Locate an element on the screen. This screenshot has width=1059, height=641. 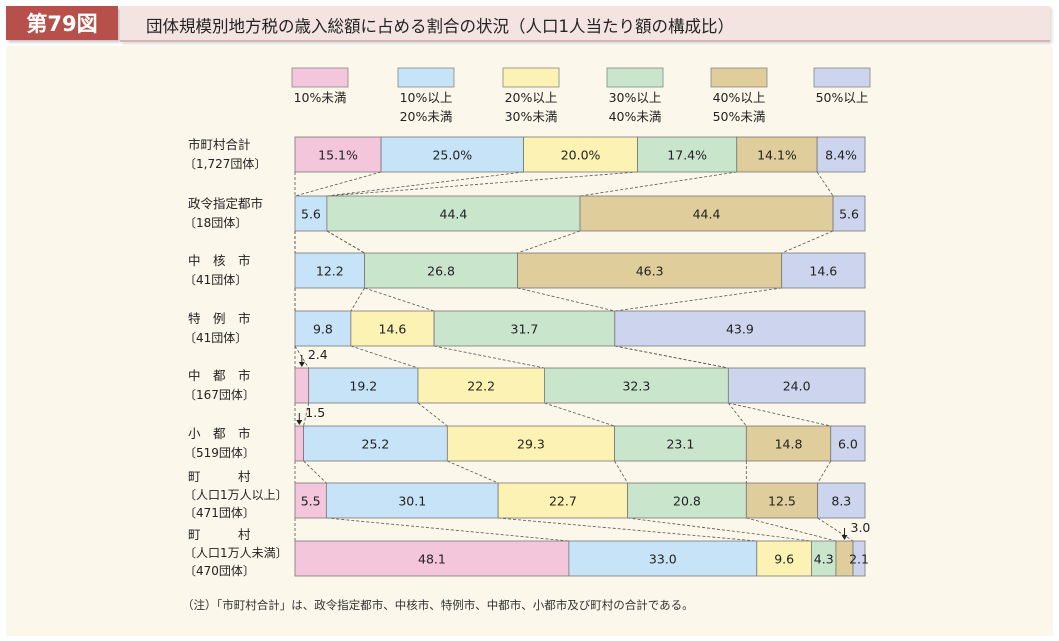
bar-value-label: 4.3 is located at coordinates (824, 559).